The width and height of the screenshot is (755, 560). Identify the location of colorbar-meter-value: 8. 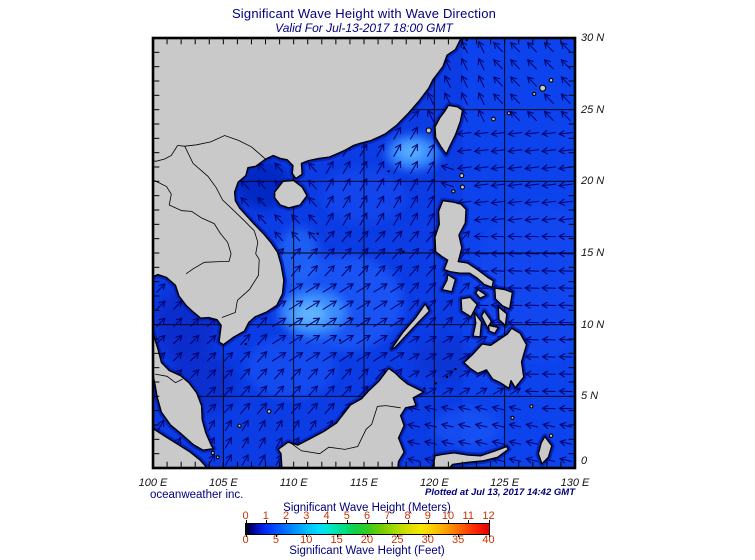
(407, 516).